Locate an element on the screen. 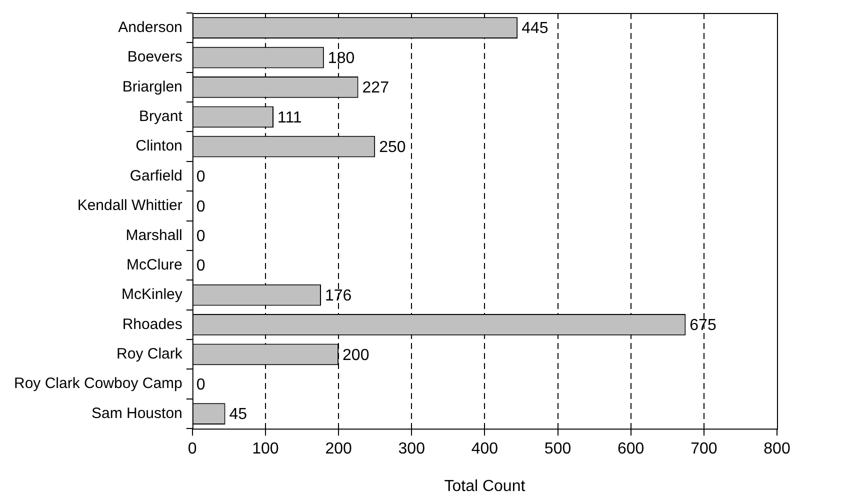 This screenshot has width=849, height=504. x-axis-title: Total Count is located at coordinates (485, 486).